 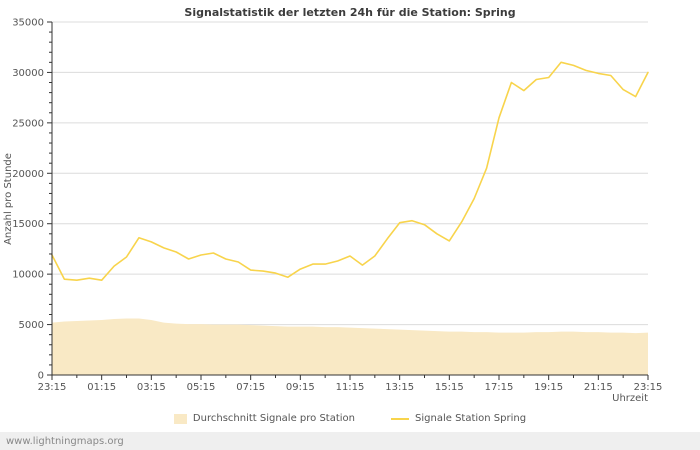 What do you see at coordinates (28, 23) in the screenshot?
I see `y-tick-label: 35000` at bounding box center [28, 23].